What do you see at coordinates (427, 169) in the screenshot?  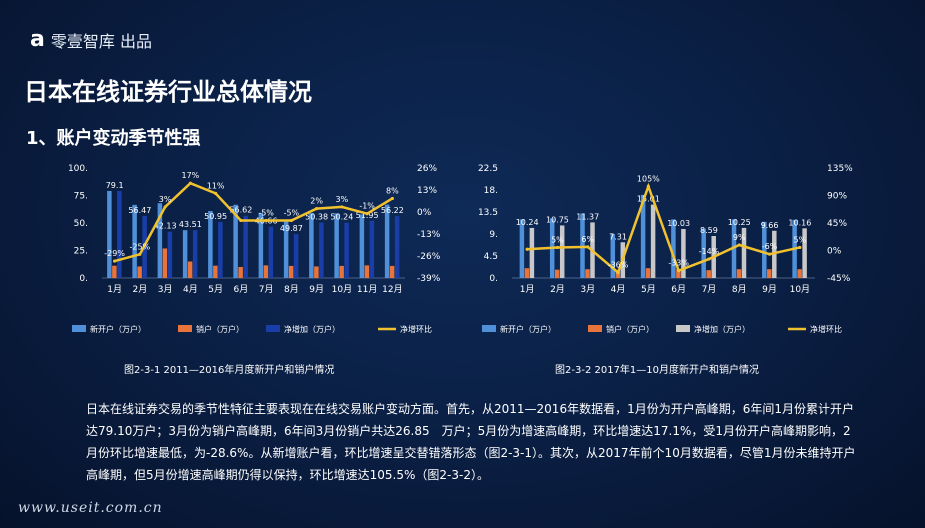 I see `chart-1-y-right-tick: 26%` at bounding box center [427, 169].